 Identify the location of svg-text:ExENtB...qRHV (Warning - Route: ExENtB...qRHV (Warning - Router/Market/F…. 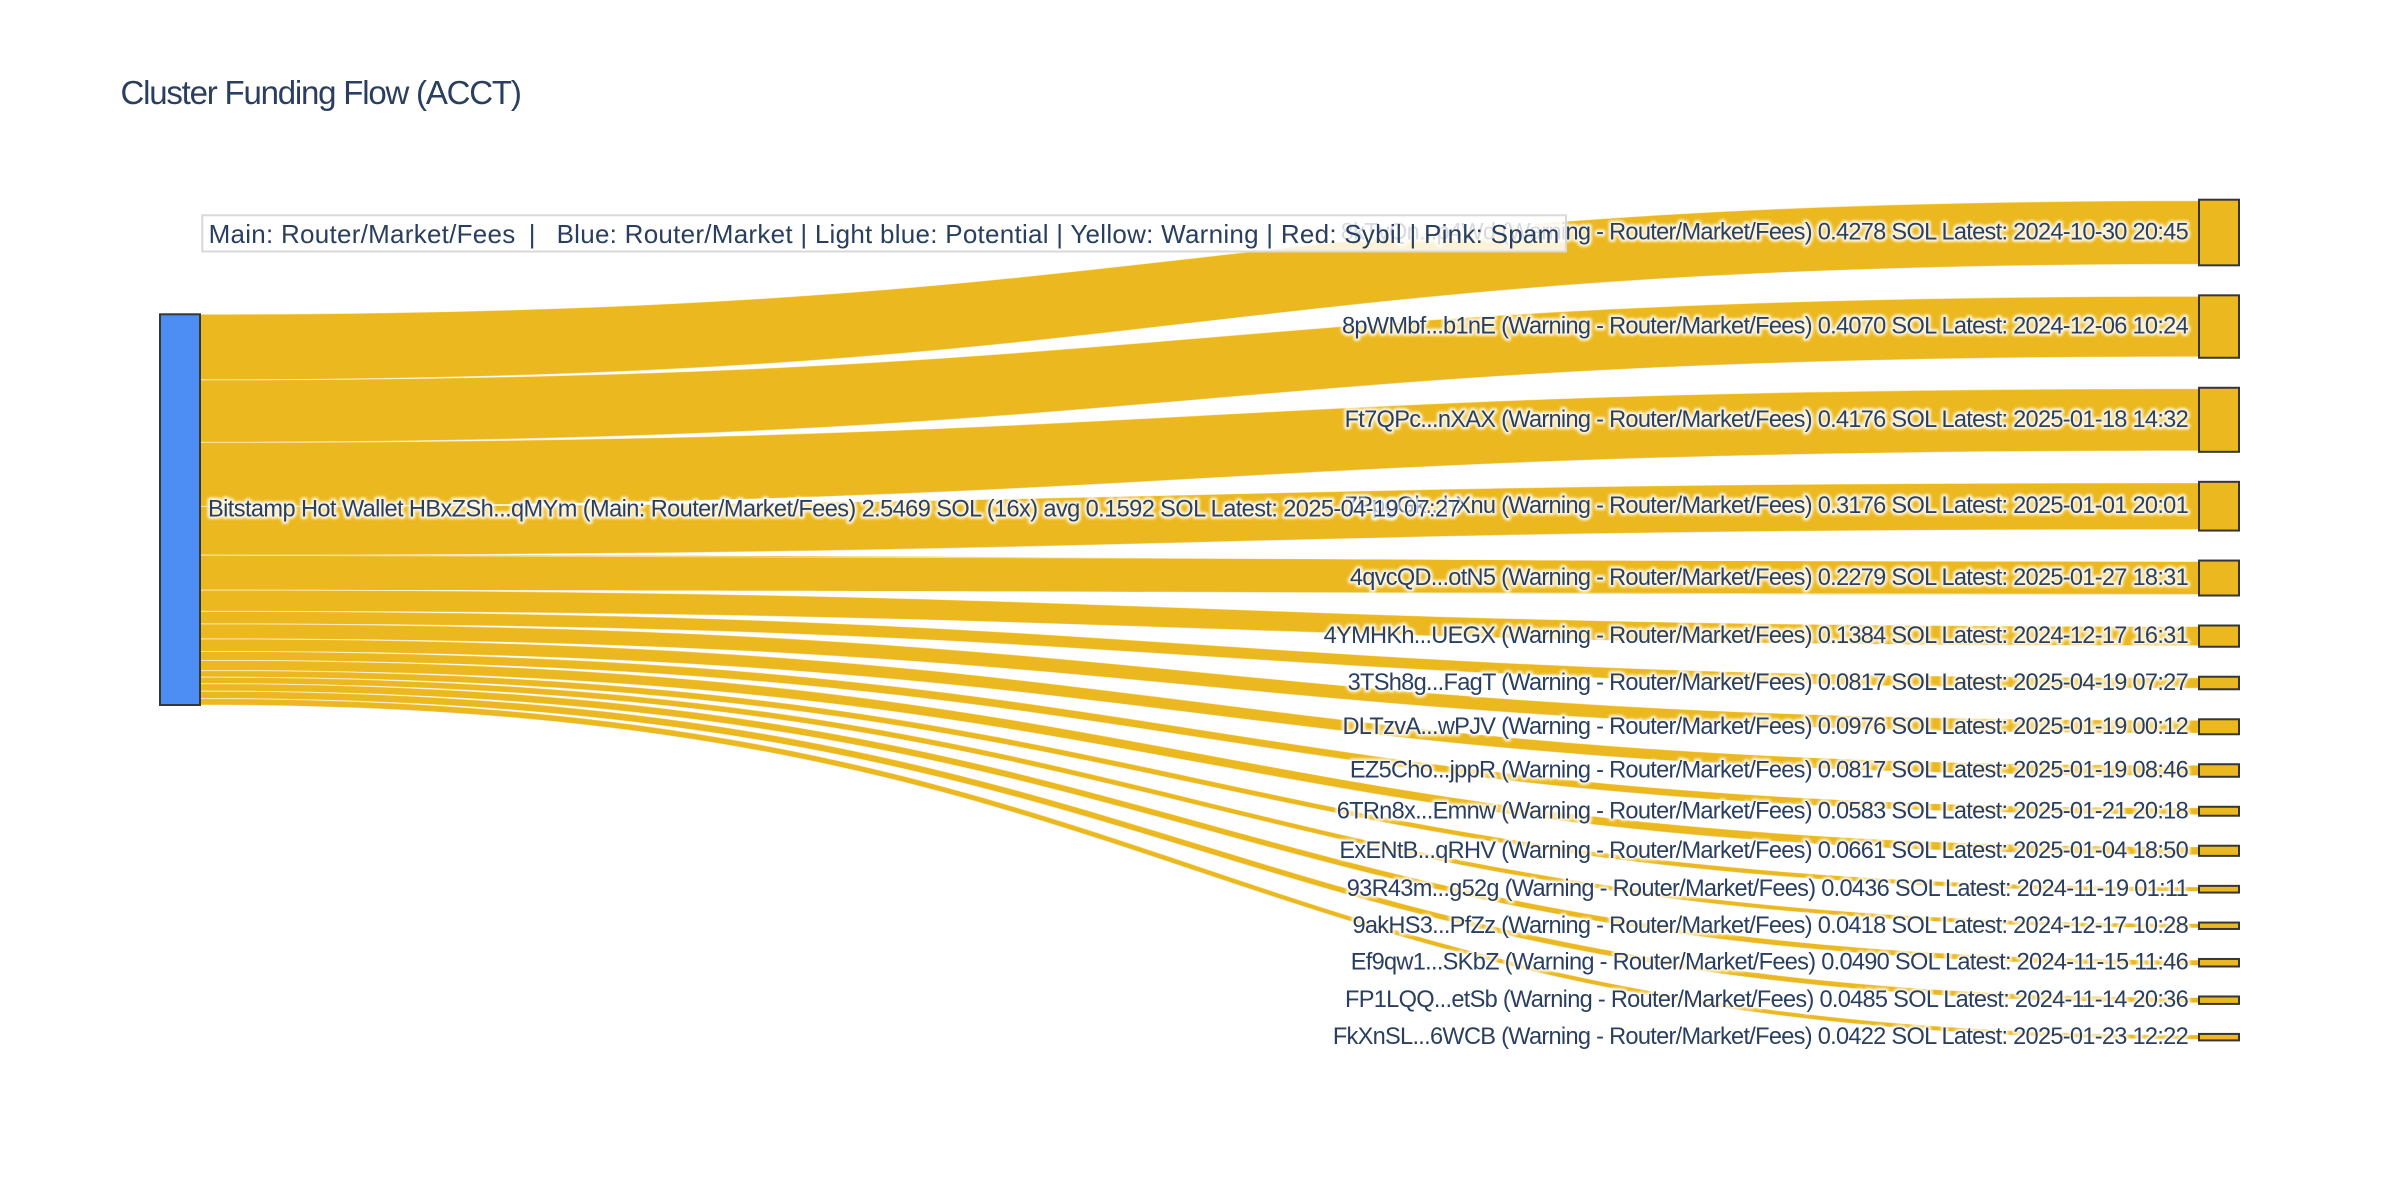
(1763, 851).